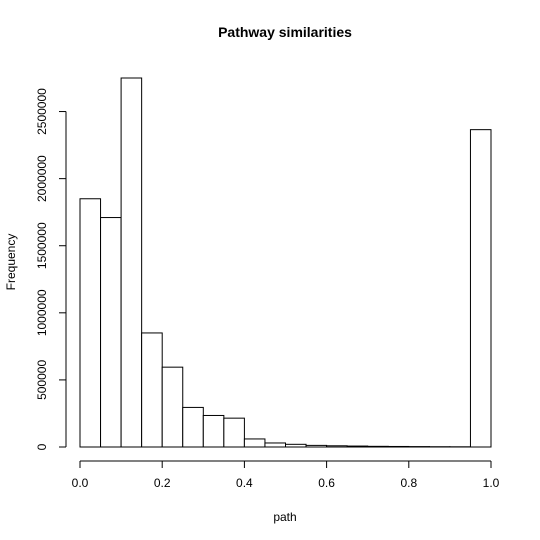 This screenshot has width=540, height=540. I want to click on x-tick-label-1: 0.2, so click(162, 483).